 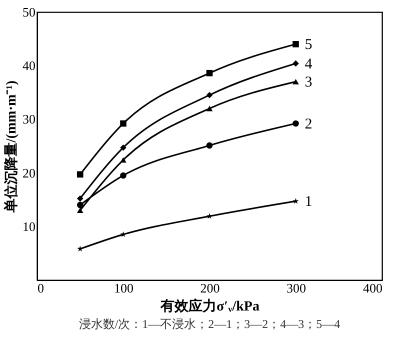 I want to click on x-tick-label: 0, so click(x=41, y=288).